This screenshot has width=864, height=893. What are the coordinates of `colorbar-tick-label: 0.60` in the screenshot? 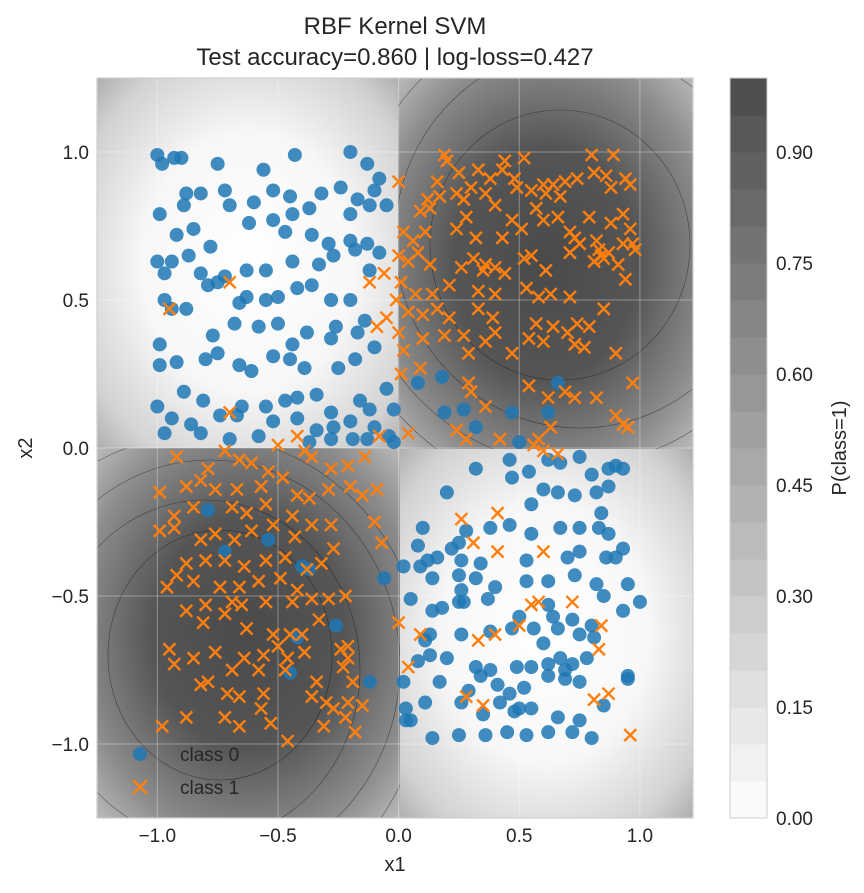 It's located at (794, 375).